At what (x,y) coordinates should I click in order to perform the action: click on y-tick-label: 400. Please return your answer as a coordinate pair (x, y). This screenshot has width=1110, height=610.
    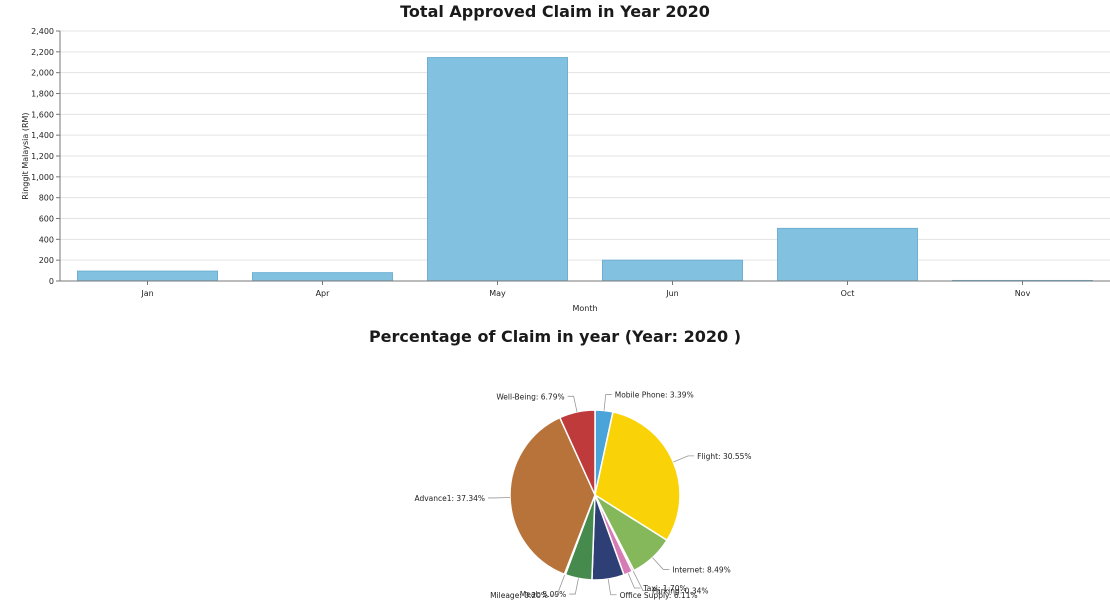
    Looking at the image, I should click on (46, 239).